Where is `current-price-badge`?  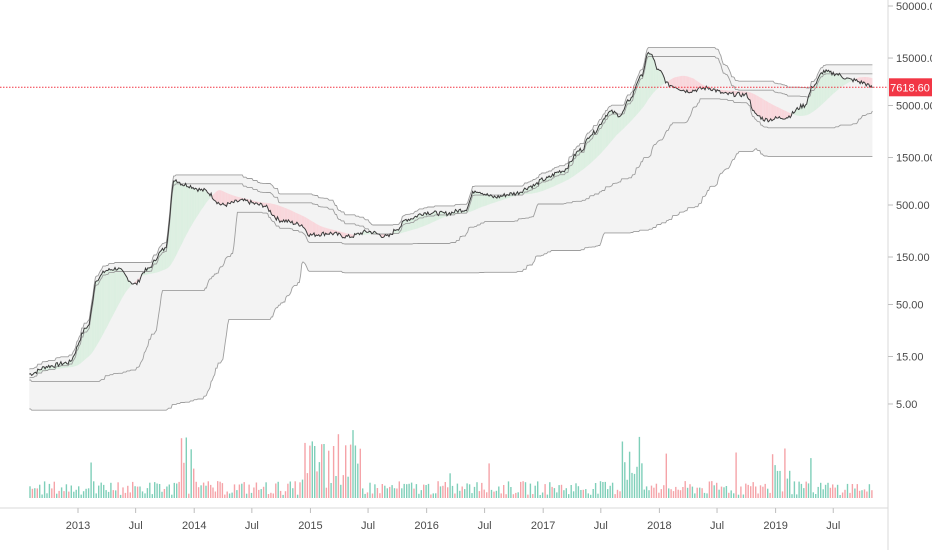 current-price-badge is located at coordinates (910, 87).